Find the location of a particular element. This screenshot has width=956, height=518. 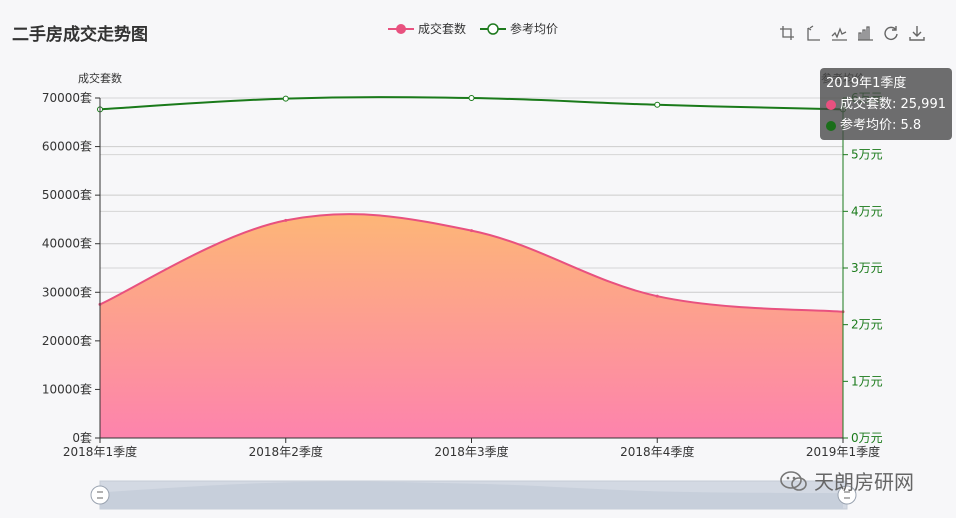

download-icon is located at coordinates (916, 32).